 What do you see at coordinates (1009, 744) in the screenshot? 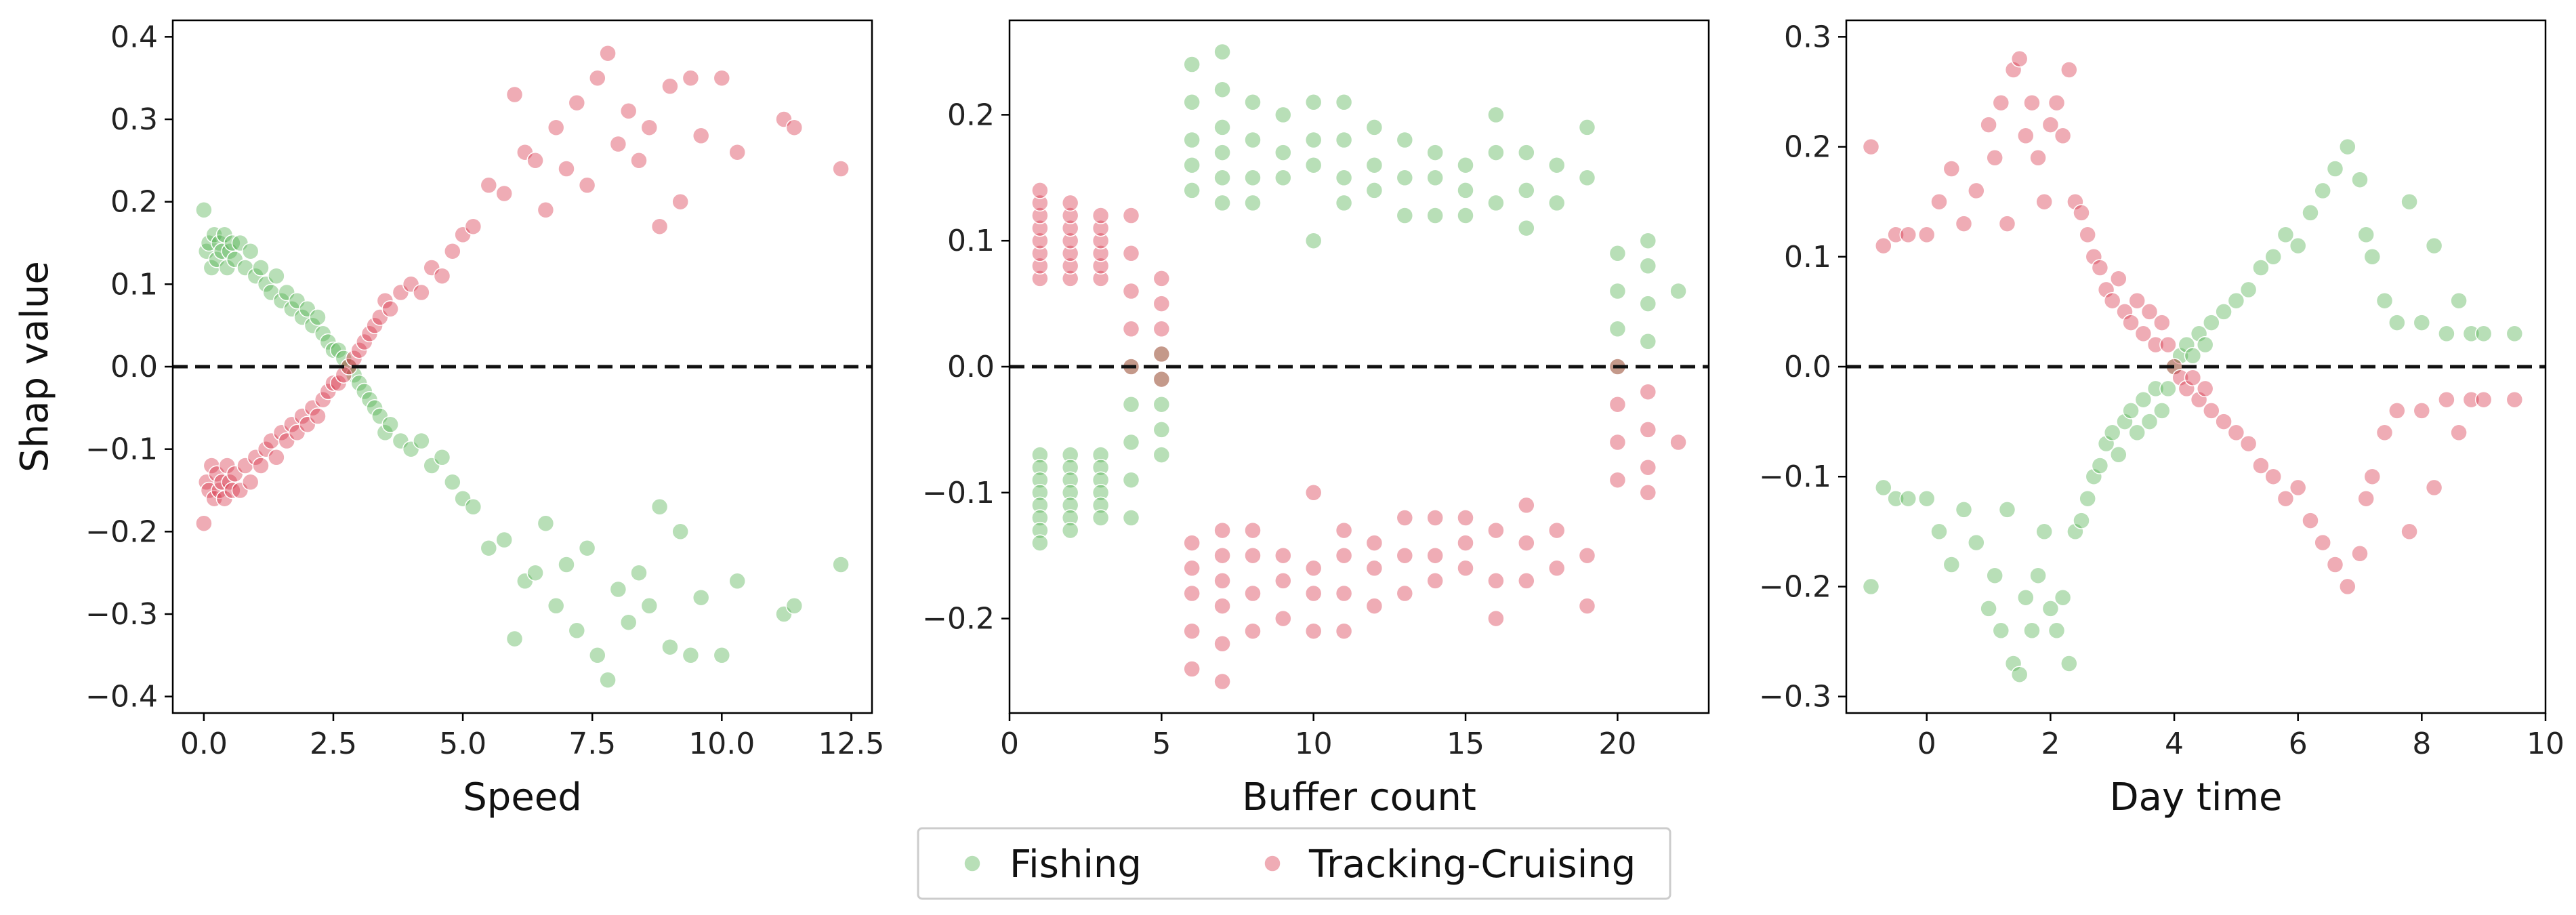
I see `x-tick-label: 0` at bounding box center [1009, 744].